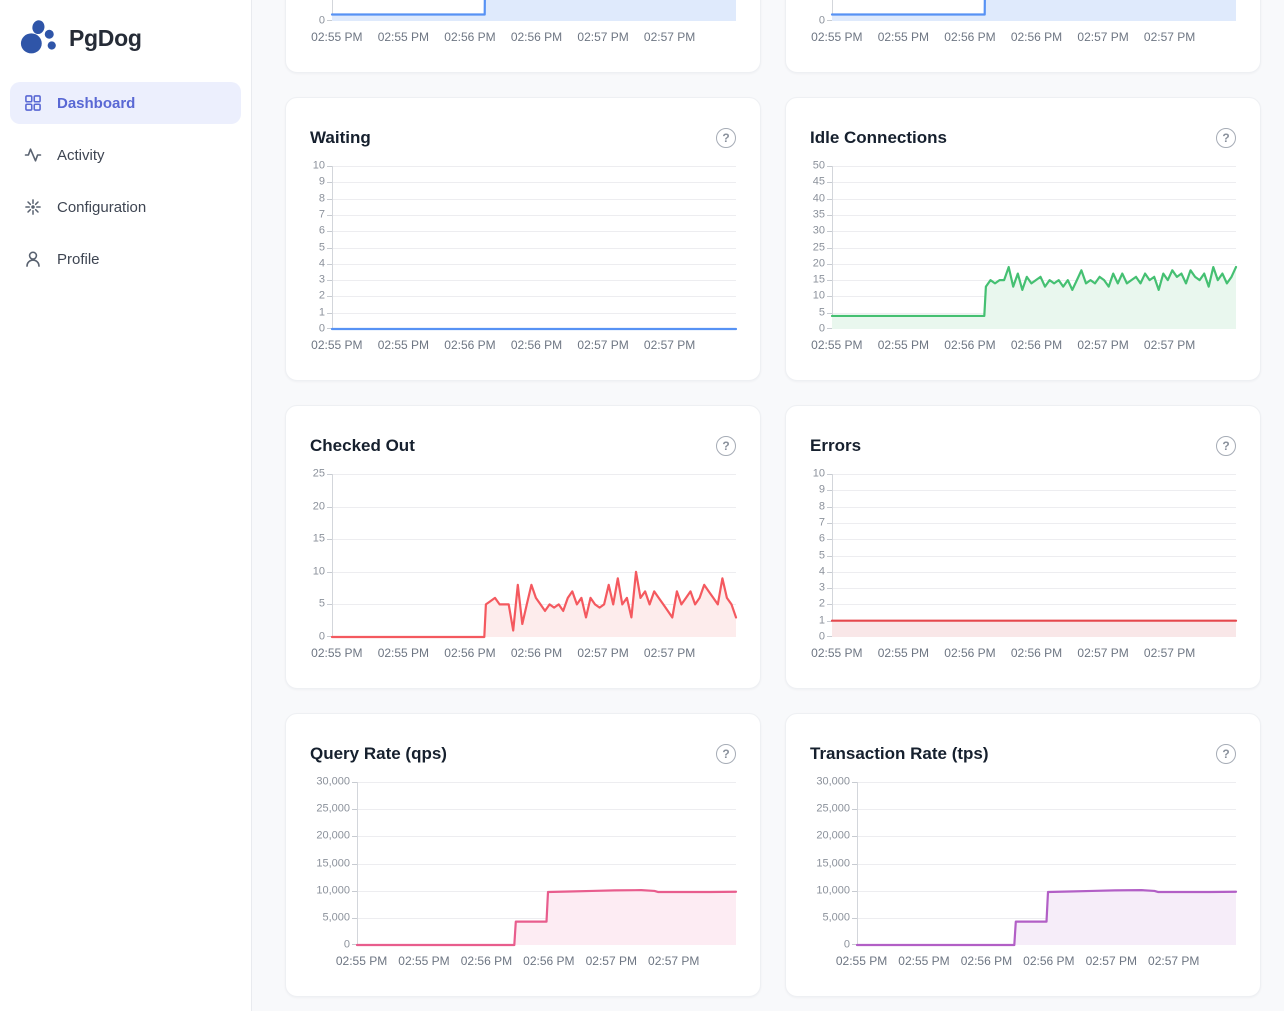  What do you see at coordinates (821, 620) in the screenshot?
I see `y-tick-label: 1` at bounding box center [821, 620].